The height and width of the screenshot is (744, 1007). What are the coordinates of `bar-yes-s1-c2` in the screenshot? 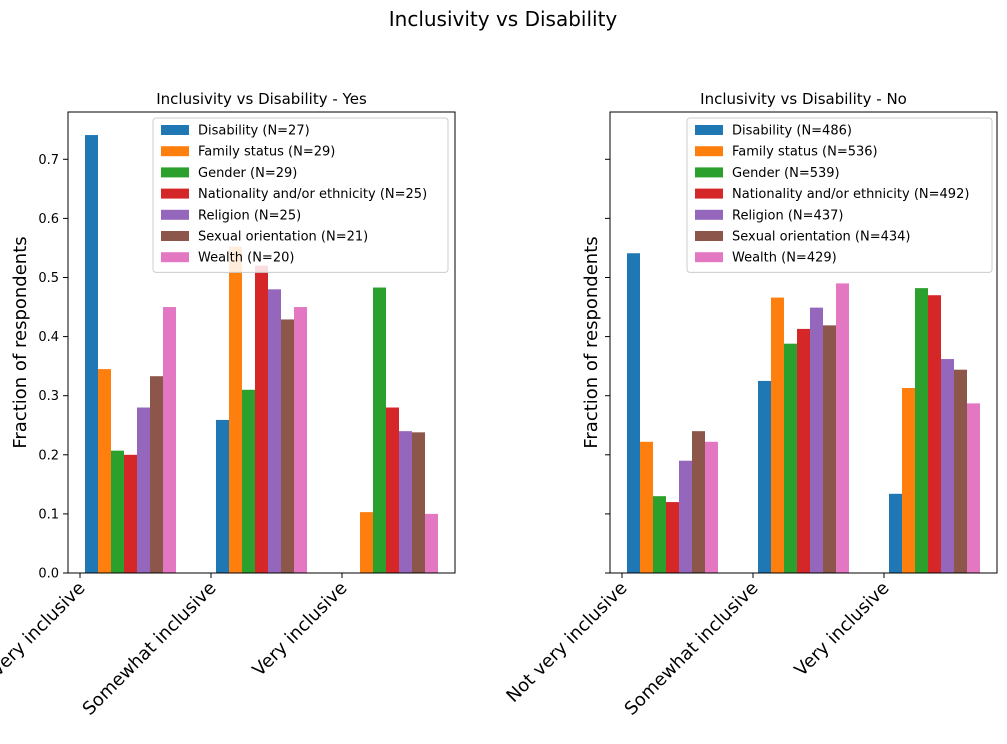 It's located at (366, 542).